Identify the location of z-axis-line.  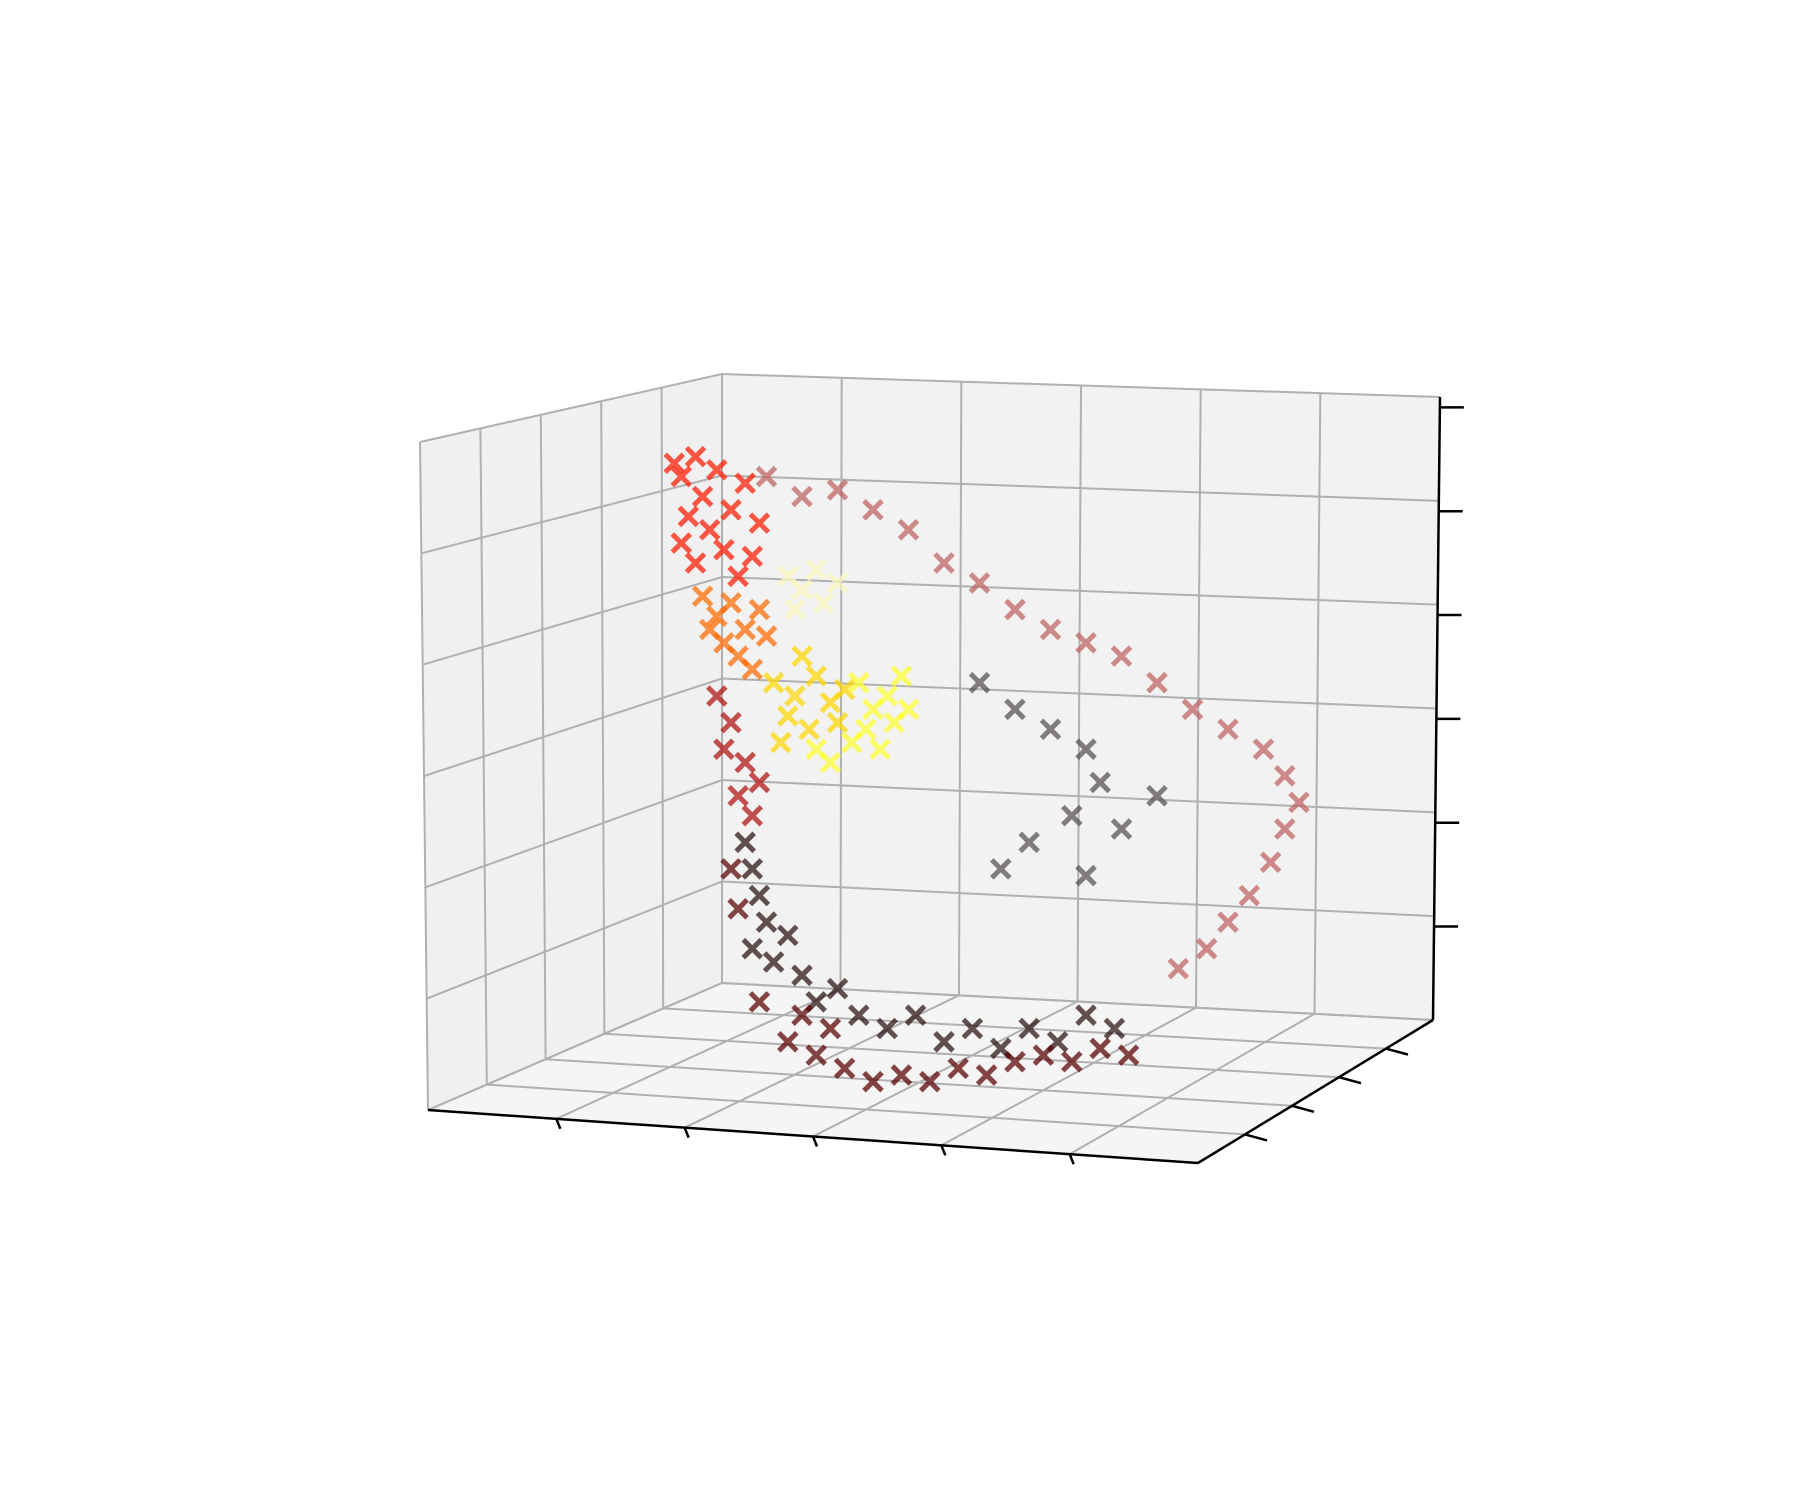
(1436, 708).